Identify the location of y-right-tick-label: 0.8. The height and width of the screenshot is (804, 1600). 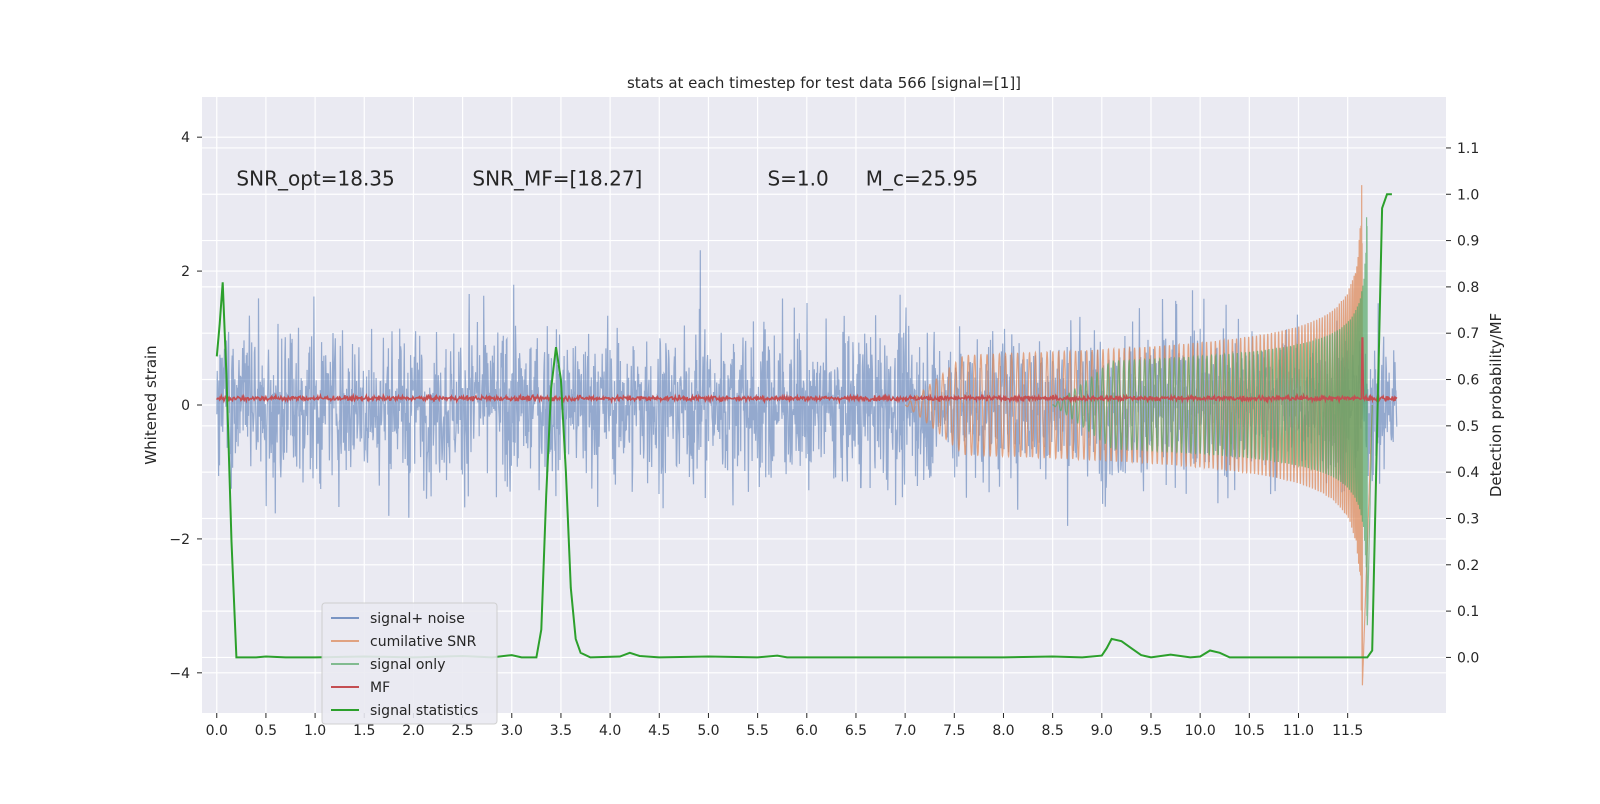
(1468, 288).